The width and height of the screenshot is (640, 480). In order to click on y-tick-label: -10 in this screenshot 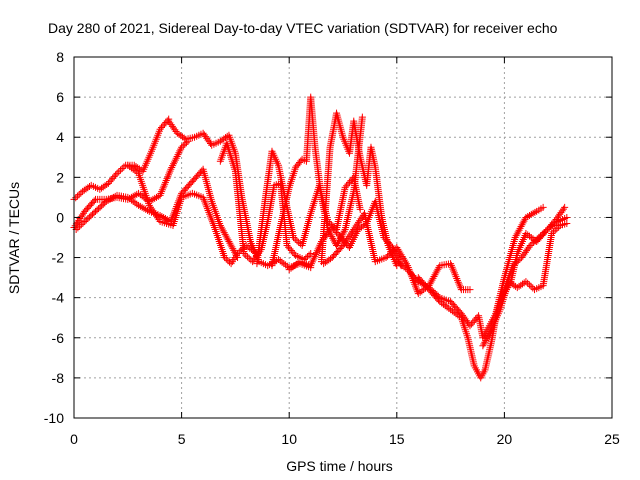, I will do `click(54, 418)`.